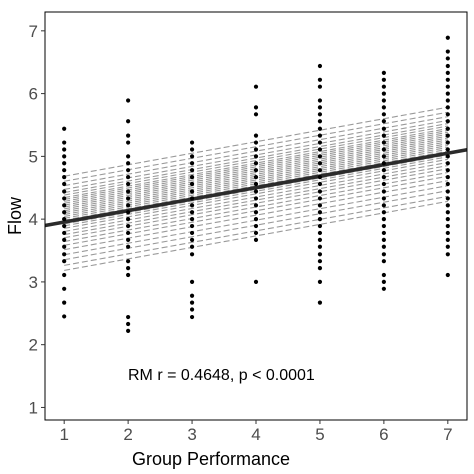  Describe the element at coordinates (319, 434) in the screenshot. I see `x-tick-label: 5` at that location.